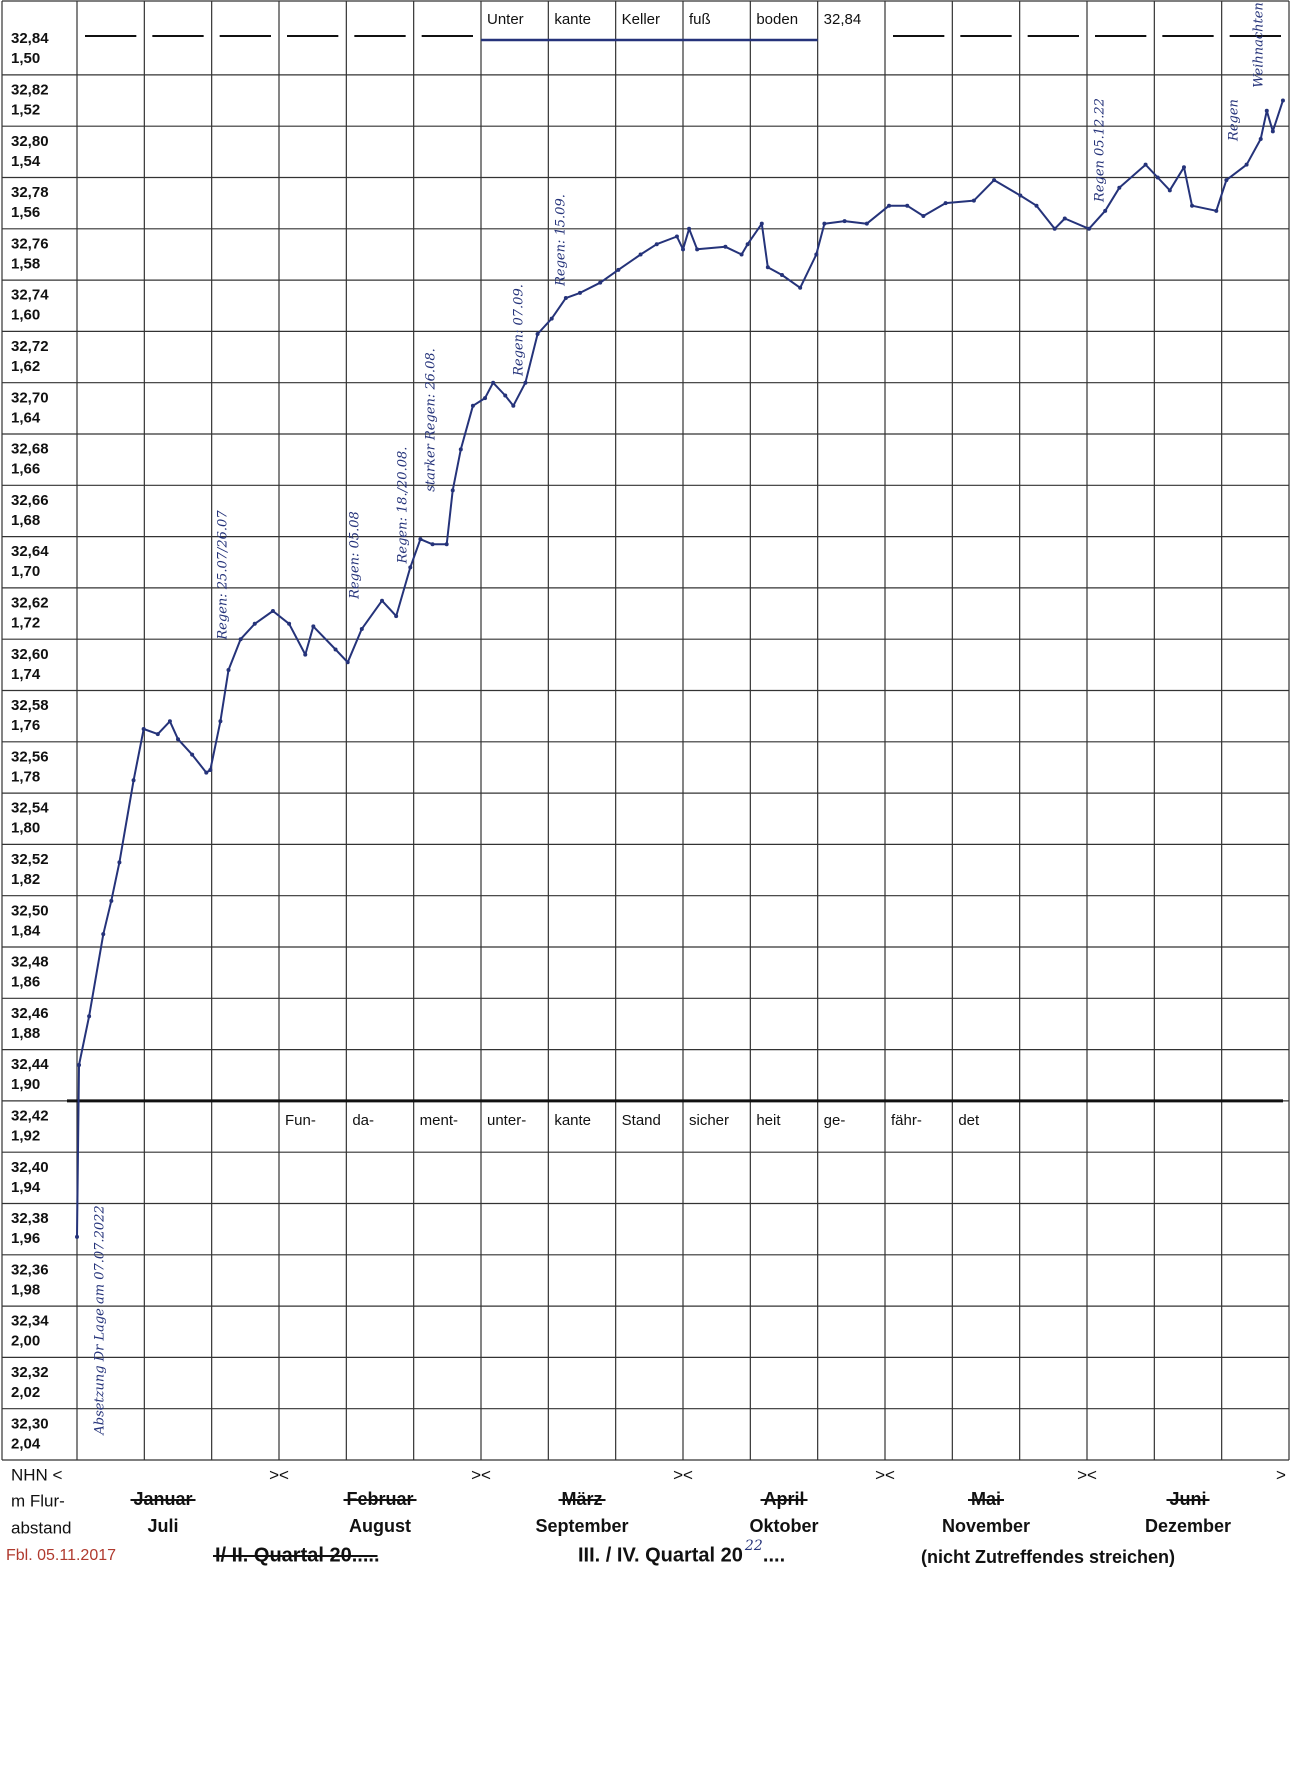  I want to click on annotation: Absetzung Dr Lage am 07.07.2022, so click(100, 1320).